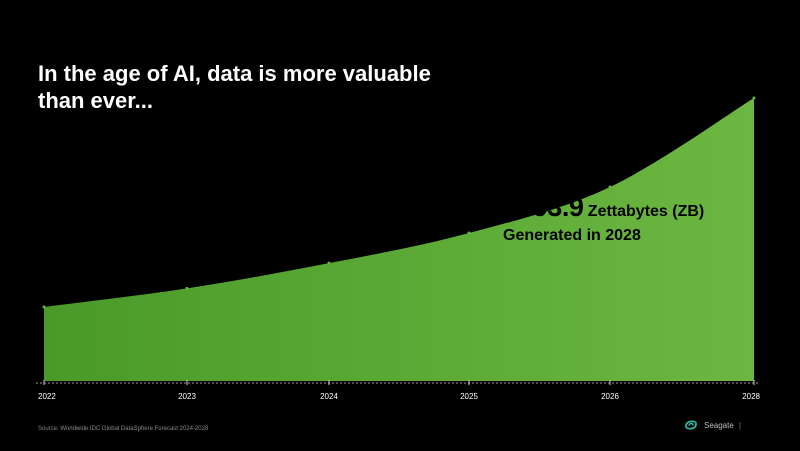 Image resolution: width=800 pixels, height=451 pixels. I want to click on data-point-2023, so click(187, 288).